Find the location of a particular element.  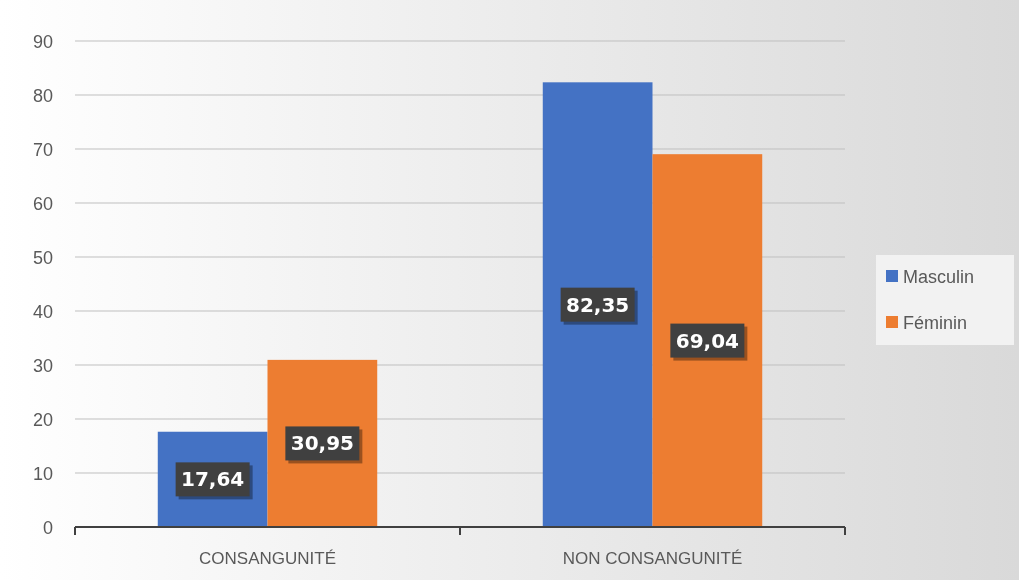

y-tick-label: 90 is located at coordinates (42, 42).